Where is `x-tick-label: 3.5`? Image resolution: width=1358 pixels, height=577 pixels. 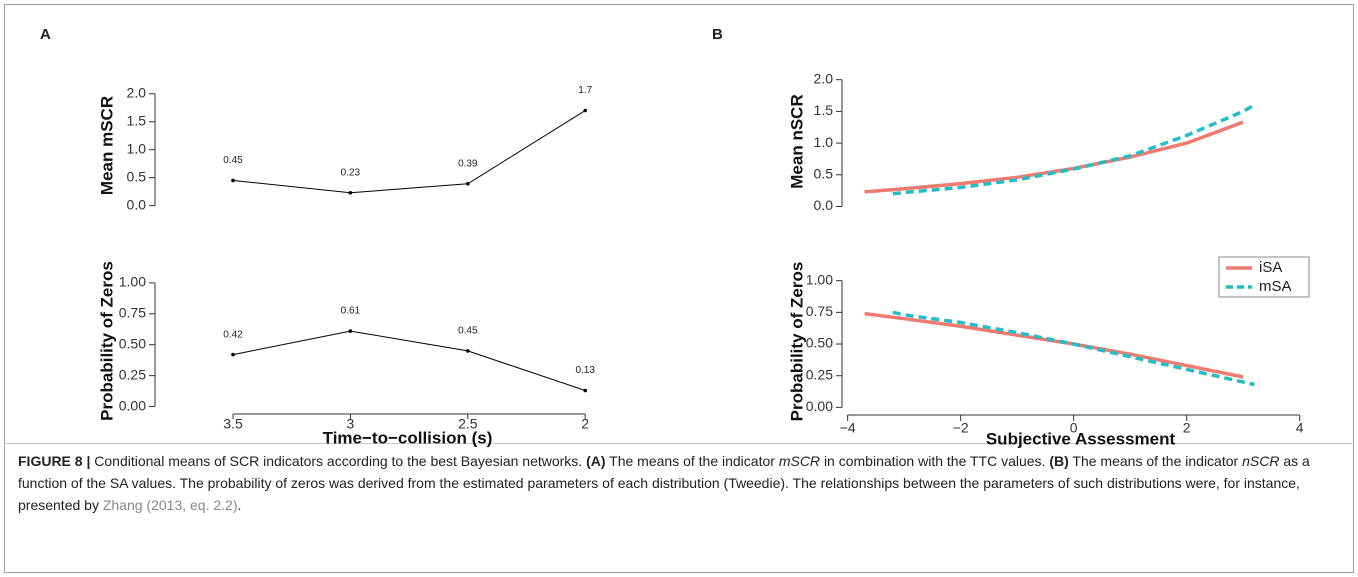
x-tick-label: 3.5 is located at coordinates (233, 424).